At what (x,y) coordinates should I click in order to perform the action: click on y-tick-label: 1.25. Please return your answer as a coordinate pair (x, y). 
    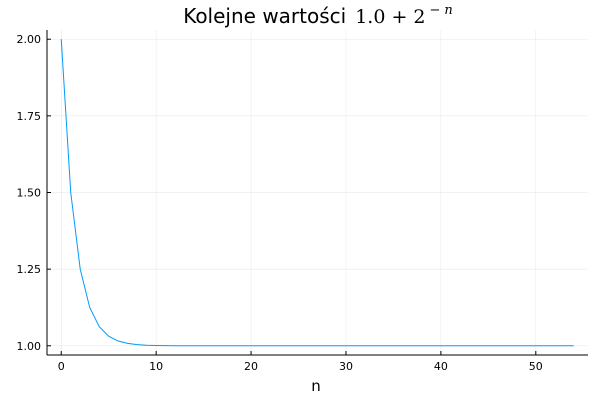
    Looking at the image, I should click on (29, 269).